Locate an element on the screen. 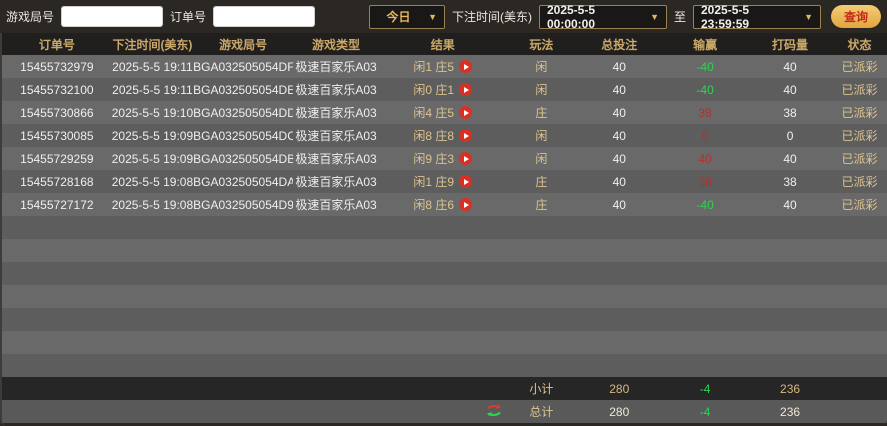 The height and width of the screenshot is (426, 887). subtotal-label: 小计 is located at coordinates (541, 389).